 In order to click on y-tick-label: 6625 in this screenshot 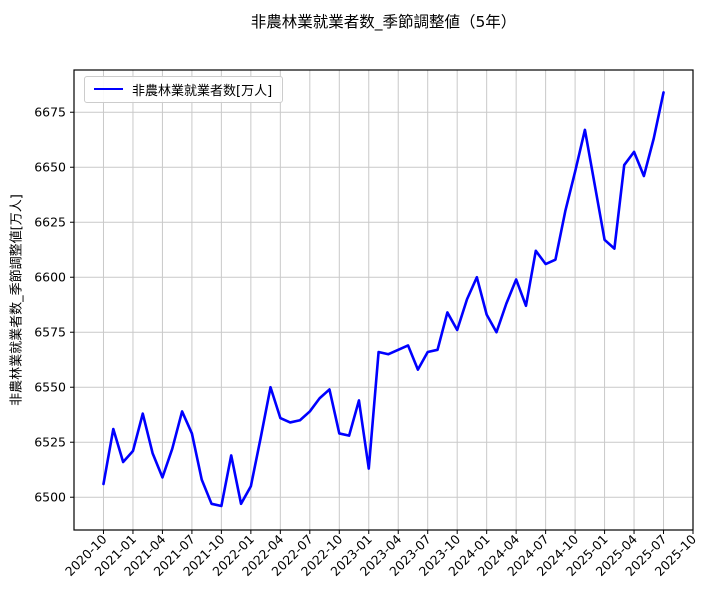, I will do `click(50, 222)`.